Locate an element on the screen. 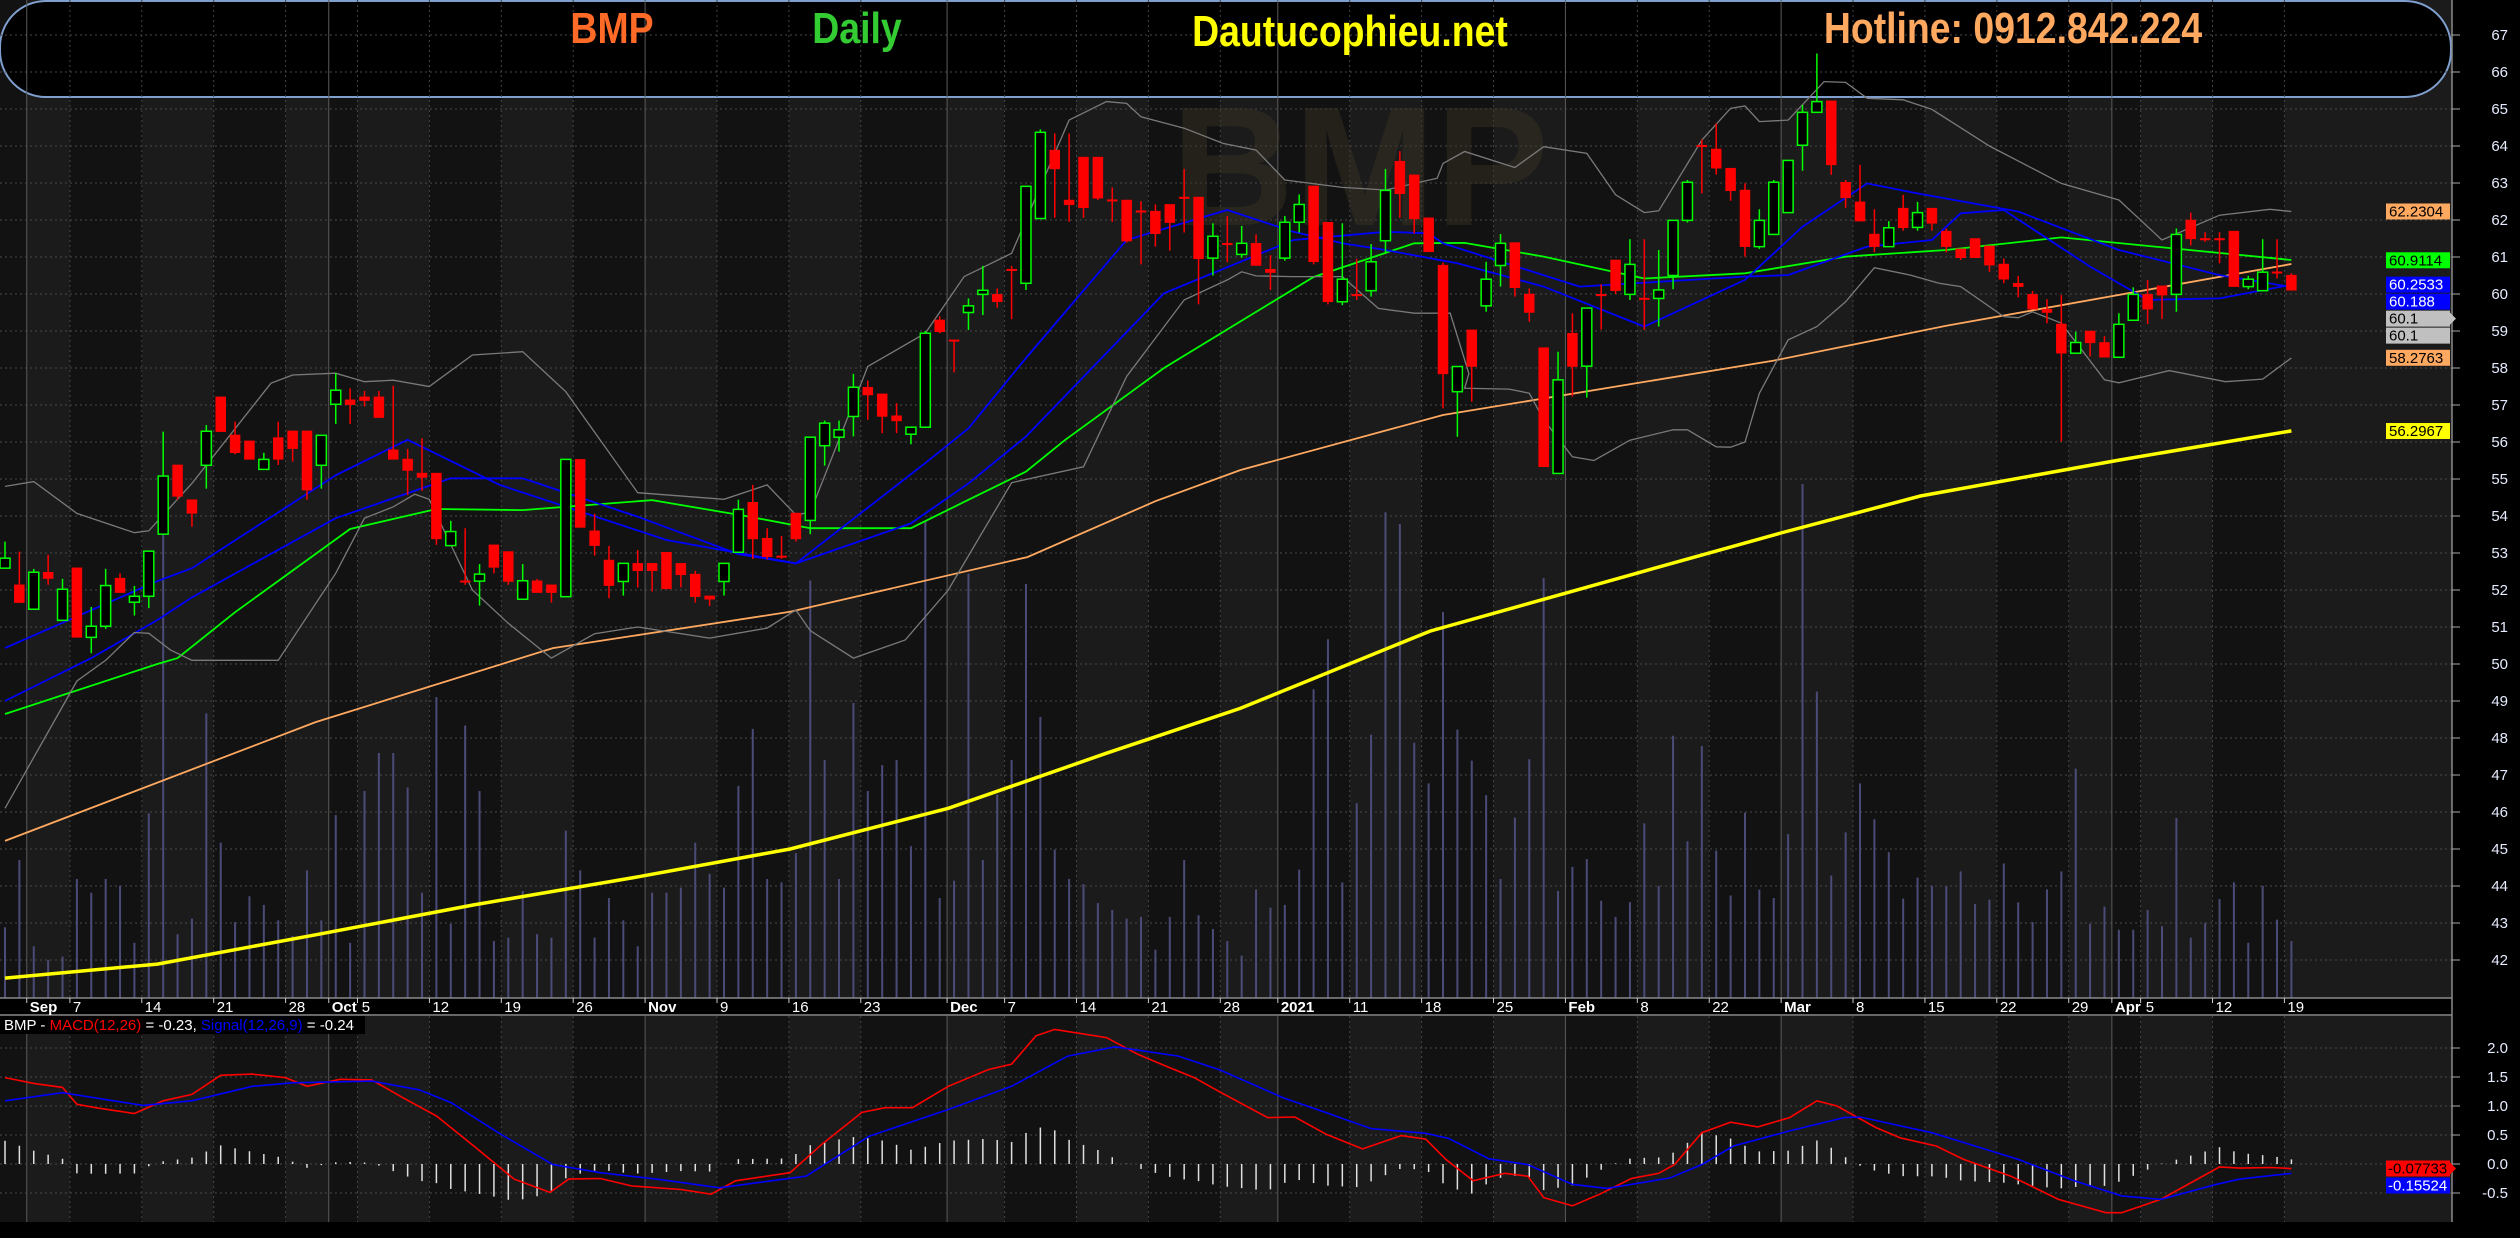  price-label: 56 is located at coordinates (2499, 442).